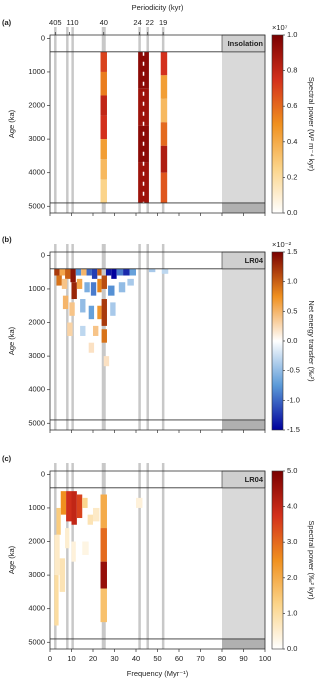  I want to click on colorbar-tick-label: 5.0, so click(292, 470).